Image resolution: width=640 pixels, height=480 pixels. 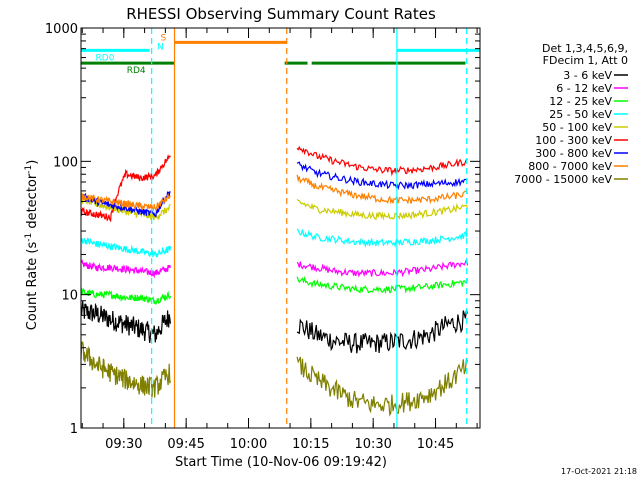 What do you see at coordinates (585, 60) in the screenshot?
I see `legend-header-line2: FDecim 1, Att 0` at bounding box center [585, 60].